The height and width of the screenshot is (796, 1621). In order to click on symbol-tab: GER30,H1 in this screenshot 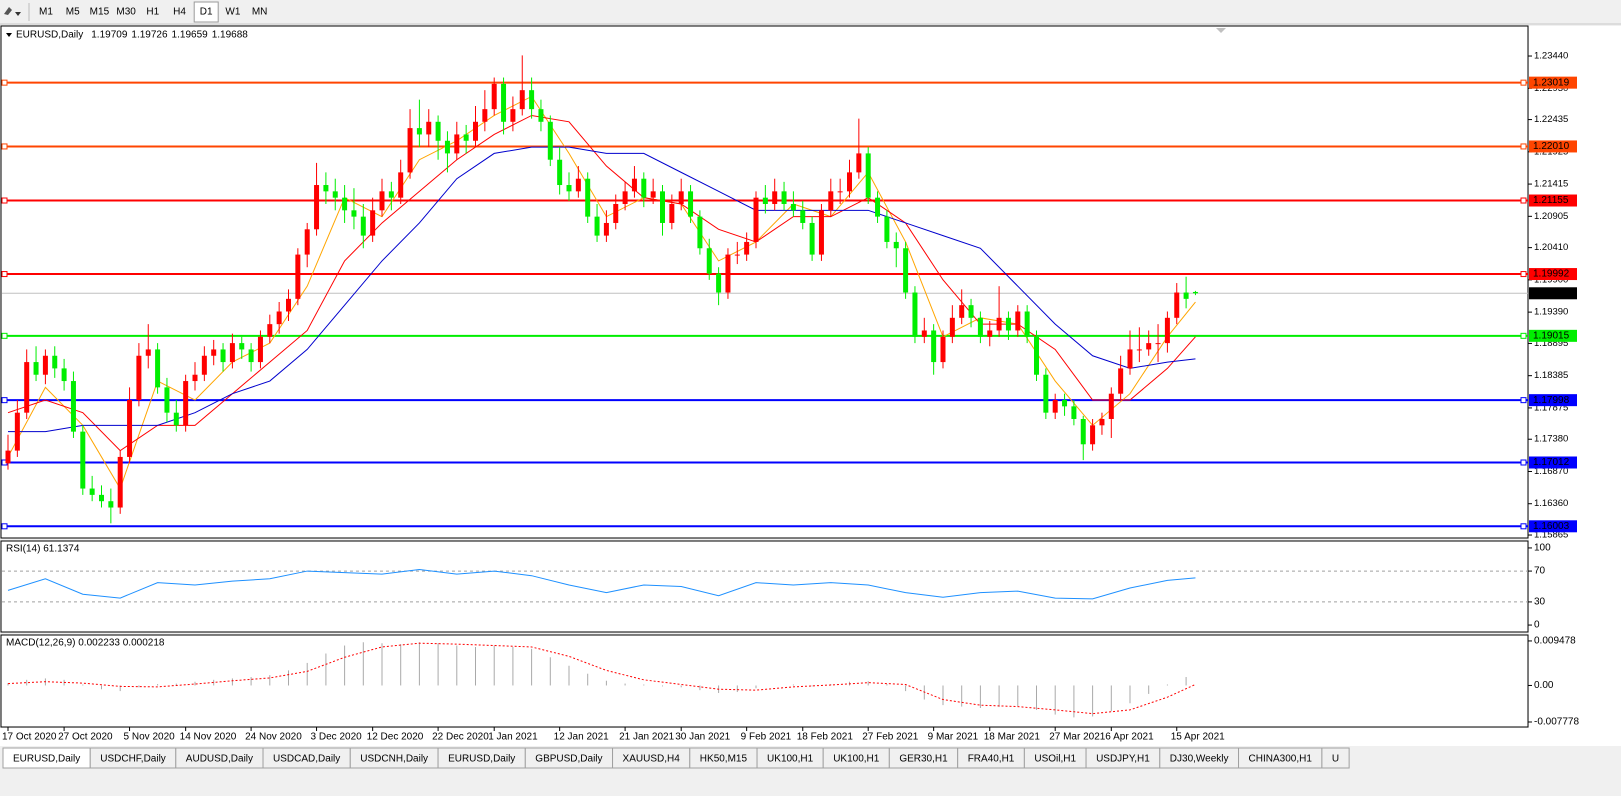, I will do `click(923, 758)`.